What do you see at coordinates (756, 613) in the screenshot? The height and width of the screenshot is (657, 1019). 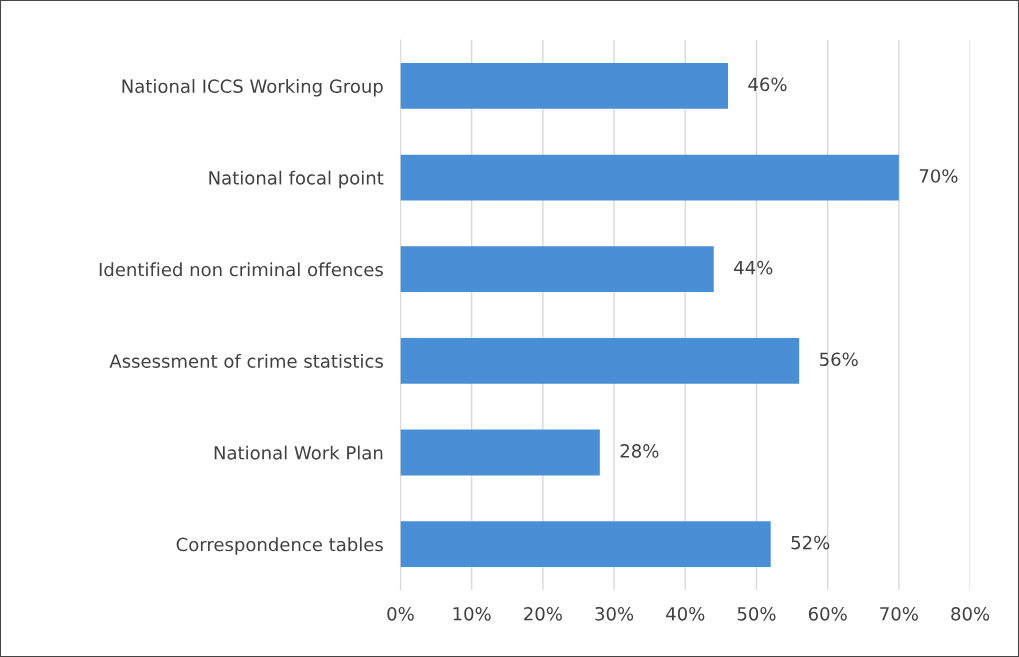 I see `x-tick-label: 50%` at bounding box center [756, 613].